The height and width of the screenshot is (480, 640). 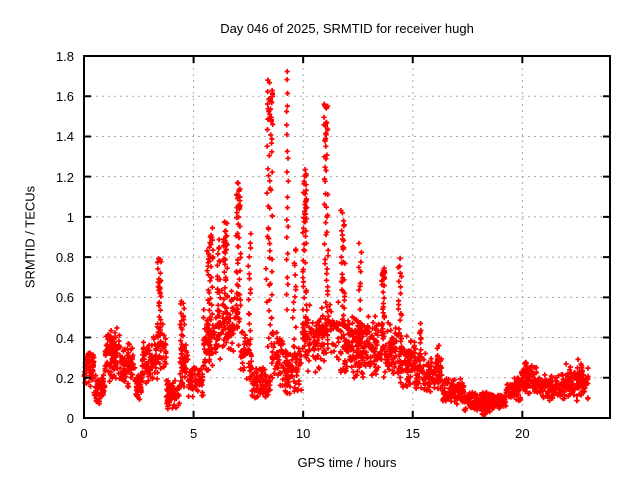 I want to click on x-tick-label: 0, so click(x=84, y=433).